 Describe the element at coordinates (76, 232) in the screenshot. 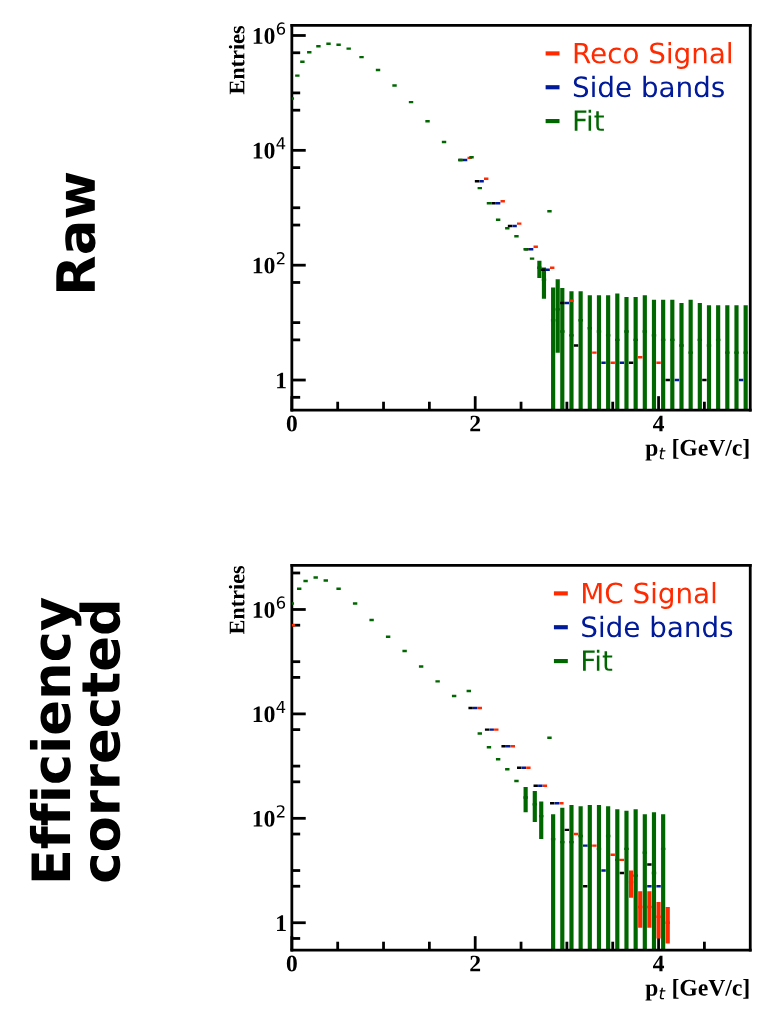

I see `text: Raw` at that location.